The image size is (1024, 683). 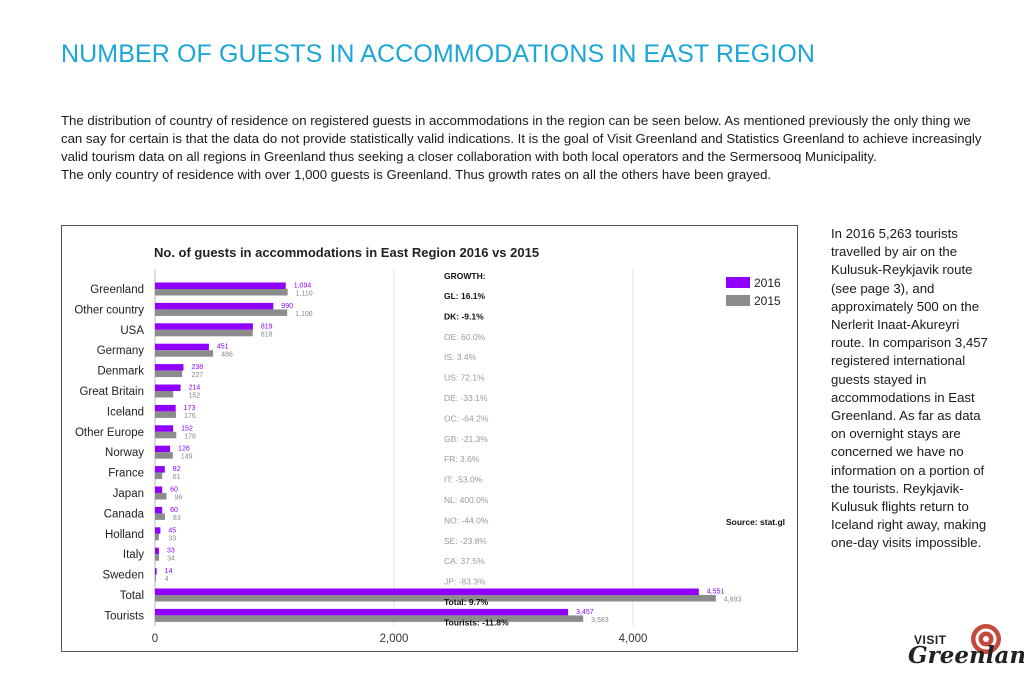 I want to click on growth-value: IT: -53.0%, so click(x=463, y=480).